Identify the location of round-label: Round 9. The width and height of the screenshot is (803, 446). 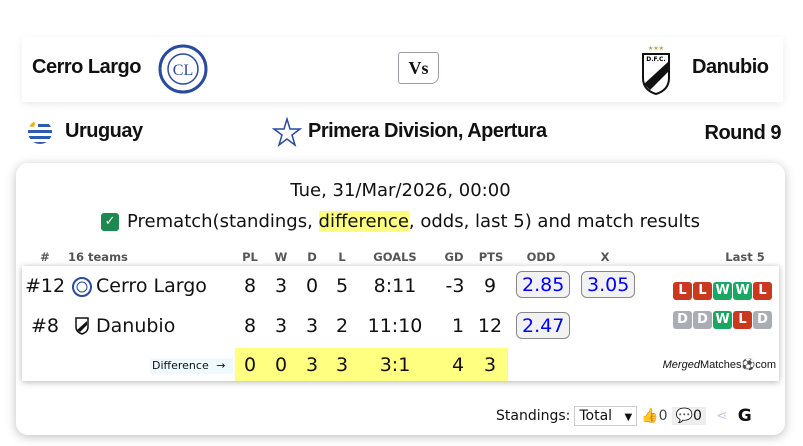
(743, 133).